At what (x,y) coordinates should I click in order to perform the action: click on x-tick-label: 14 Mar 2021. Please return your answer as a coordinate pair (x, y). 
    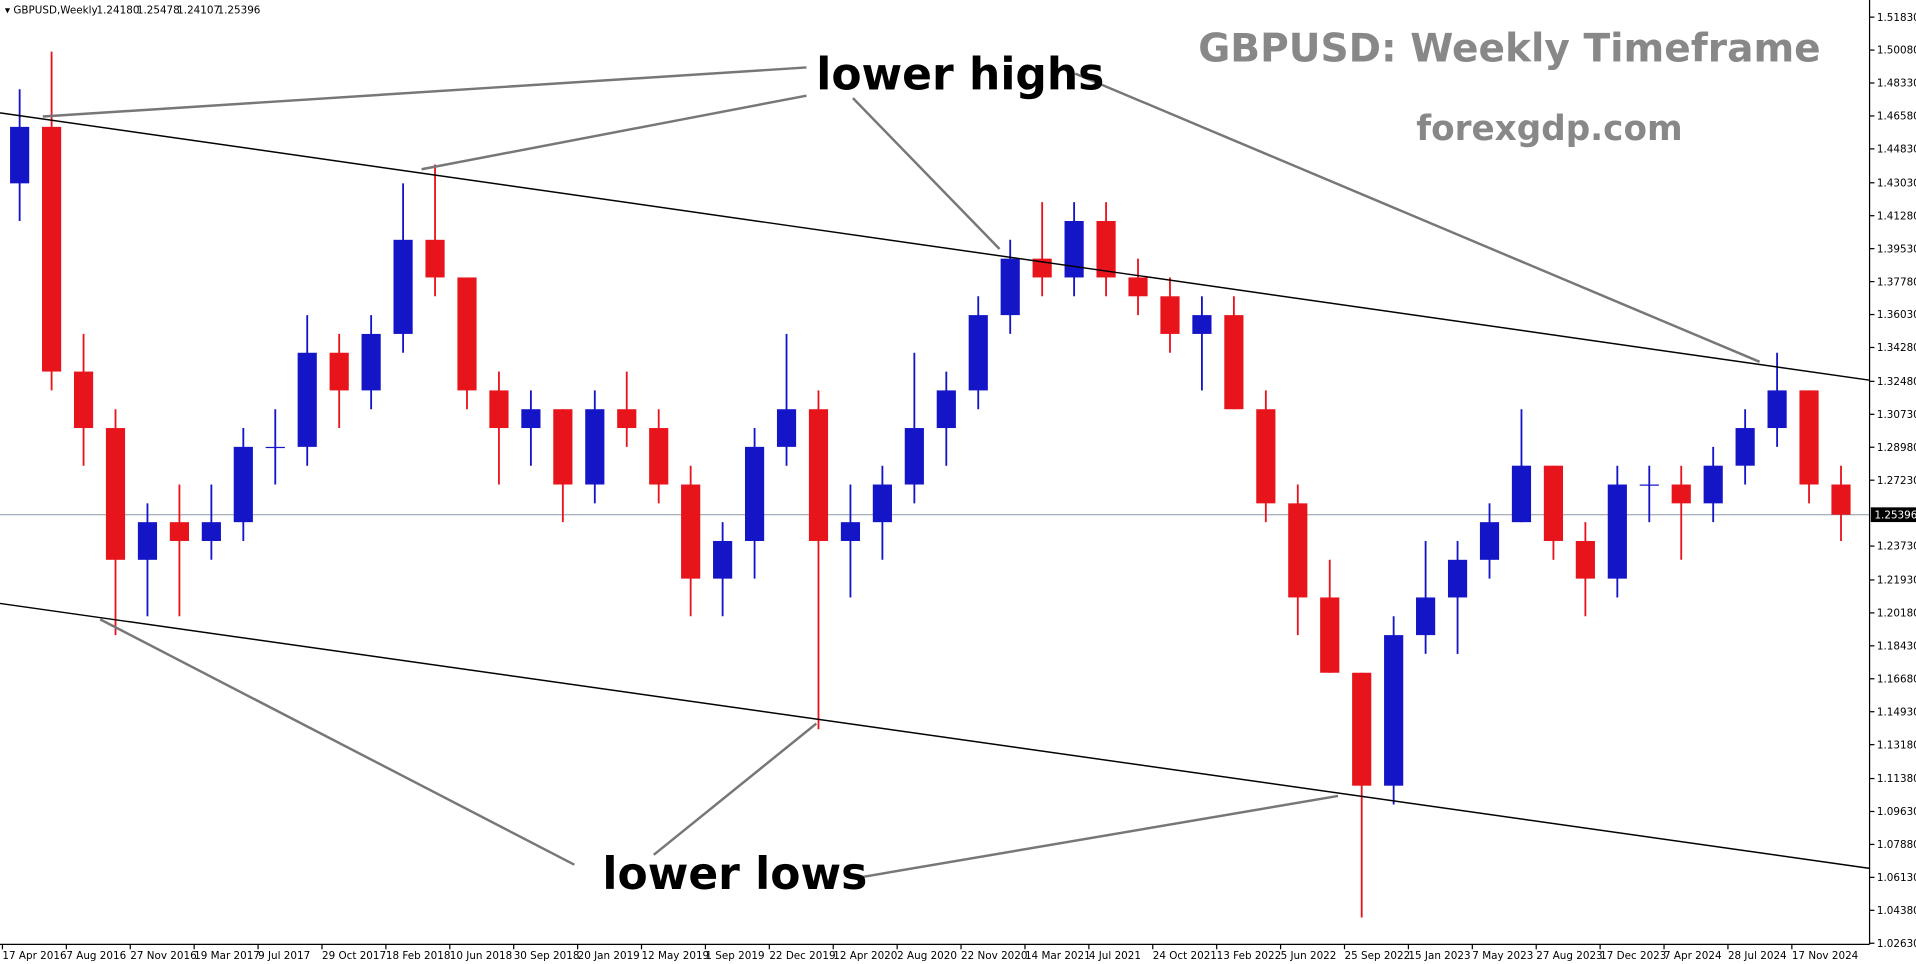
    Looking at the image, I should click on (1058, 956).